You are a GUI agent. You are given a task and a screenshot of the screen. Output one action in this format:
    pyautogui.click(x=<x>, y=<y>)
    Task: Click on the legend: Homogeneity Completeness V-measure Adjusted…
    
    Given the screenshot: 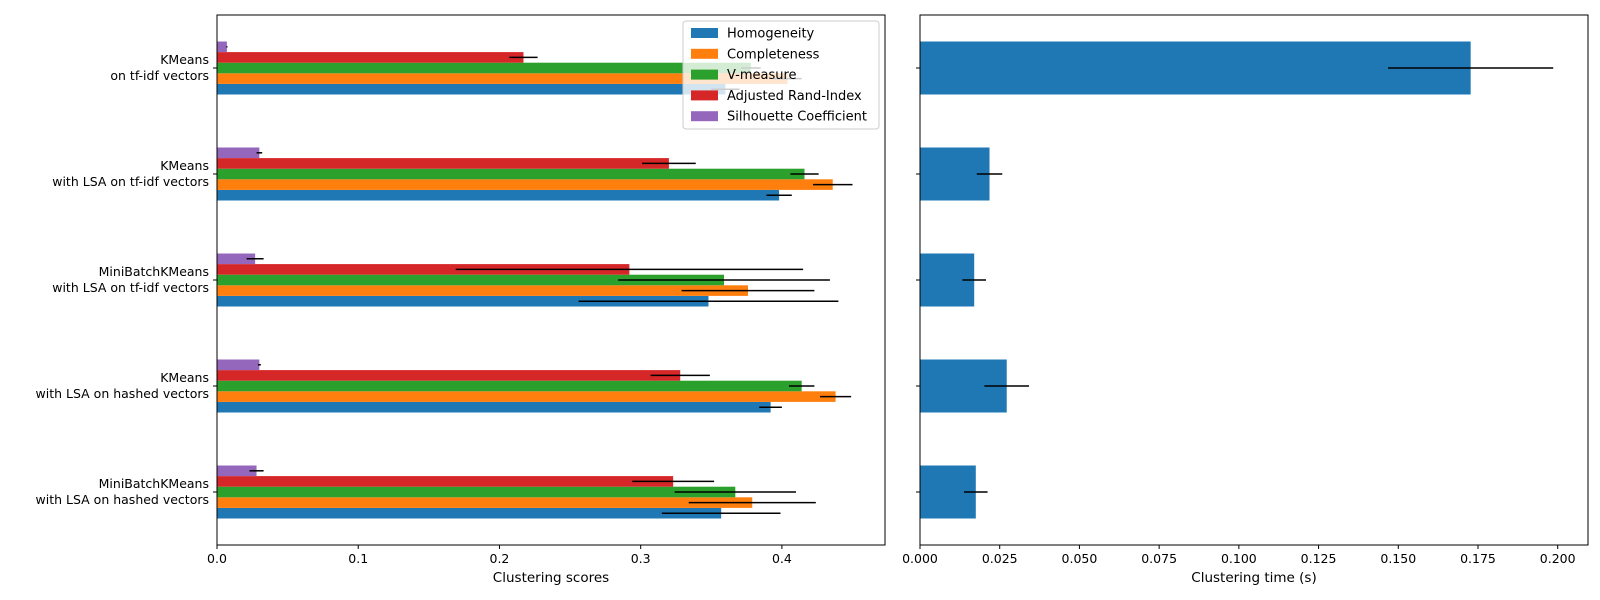 What is the action you would take?
    pyautogui.click(x=781, y=75)
    